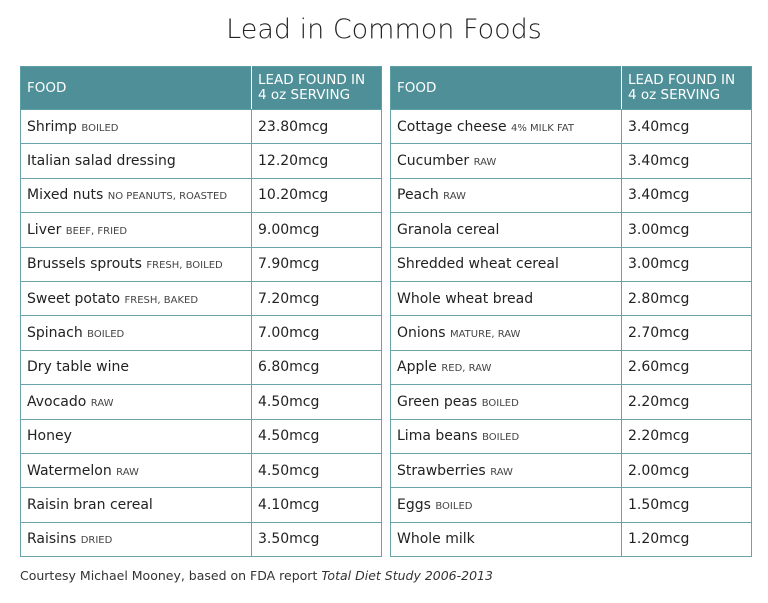  I want to click on lead-amount: 23.80mcg, so click(316, 126).